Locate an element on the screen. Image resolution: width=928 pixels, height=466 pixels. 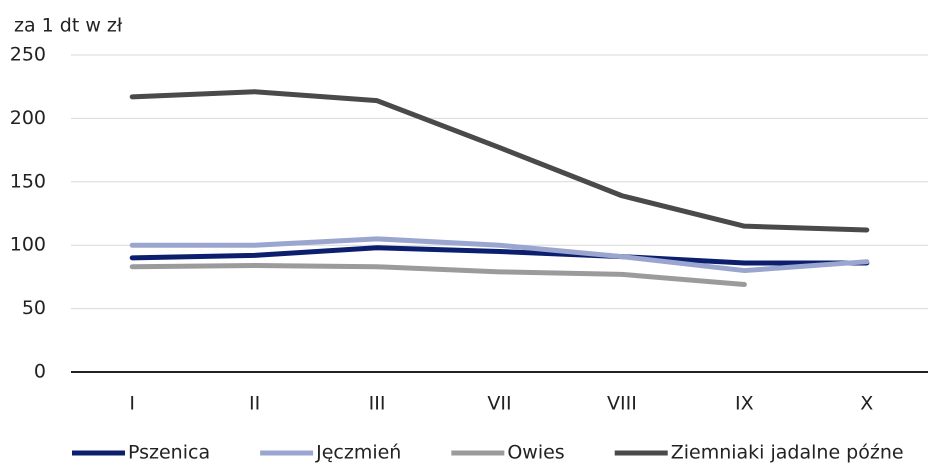
legend-label: Owies is located at coordinates (535, 453).